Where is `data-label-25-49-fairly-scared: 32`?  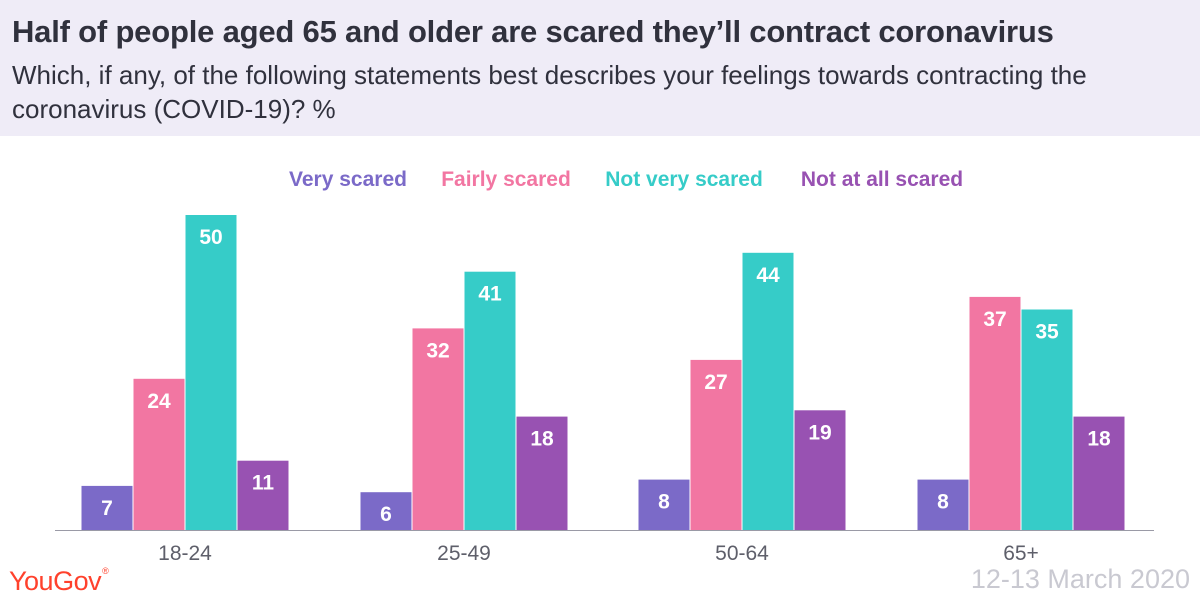 data-label-25-49-fairly-scared: 32 is located at coordinates (437, 350).